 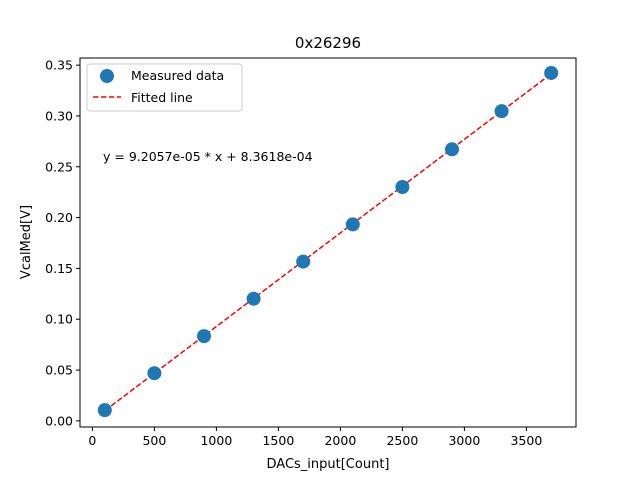 What do you see at coordinates (162, 97) in the screenshot?
I see `legend-label-fitted: Fitted line` at bounding box center [162, 97].